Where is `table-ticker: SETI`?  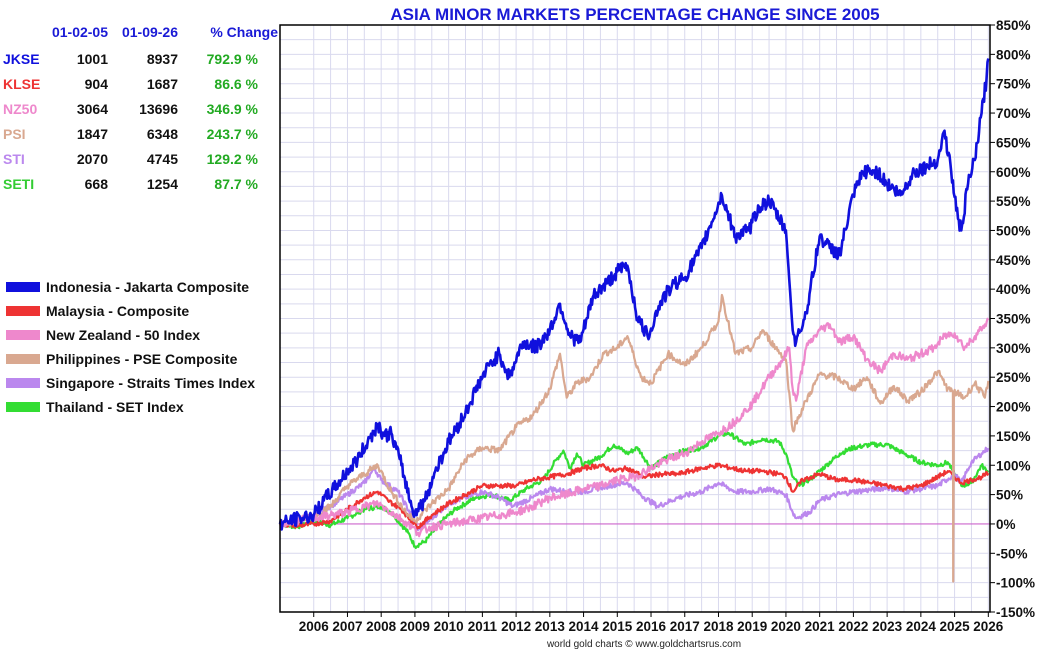
table-ticker: SETI is located at coordinates (18, 184).